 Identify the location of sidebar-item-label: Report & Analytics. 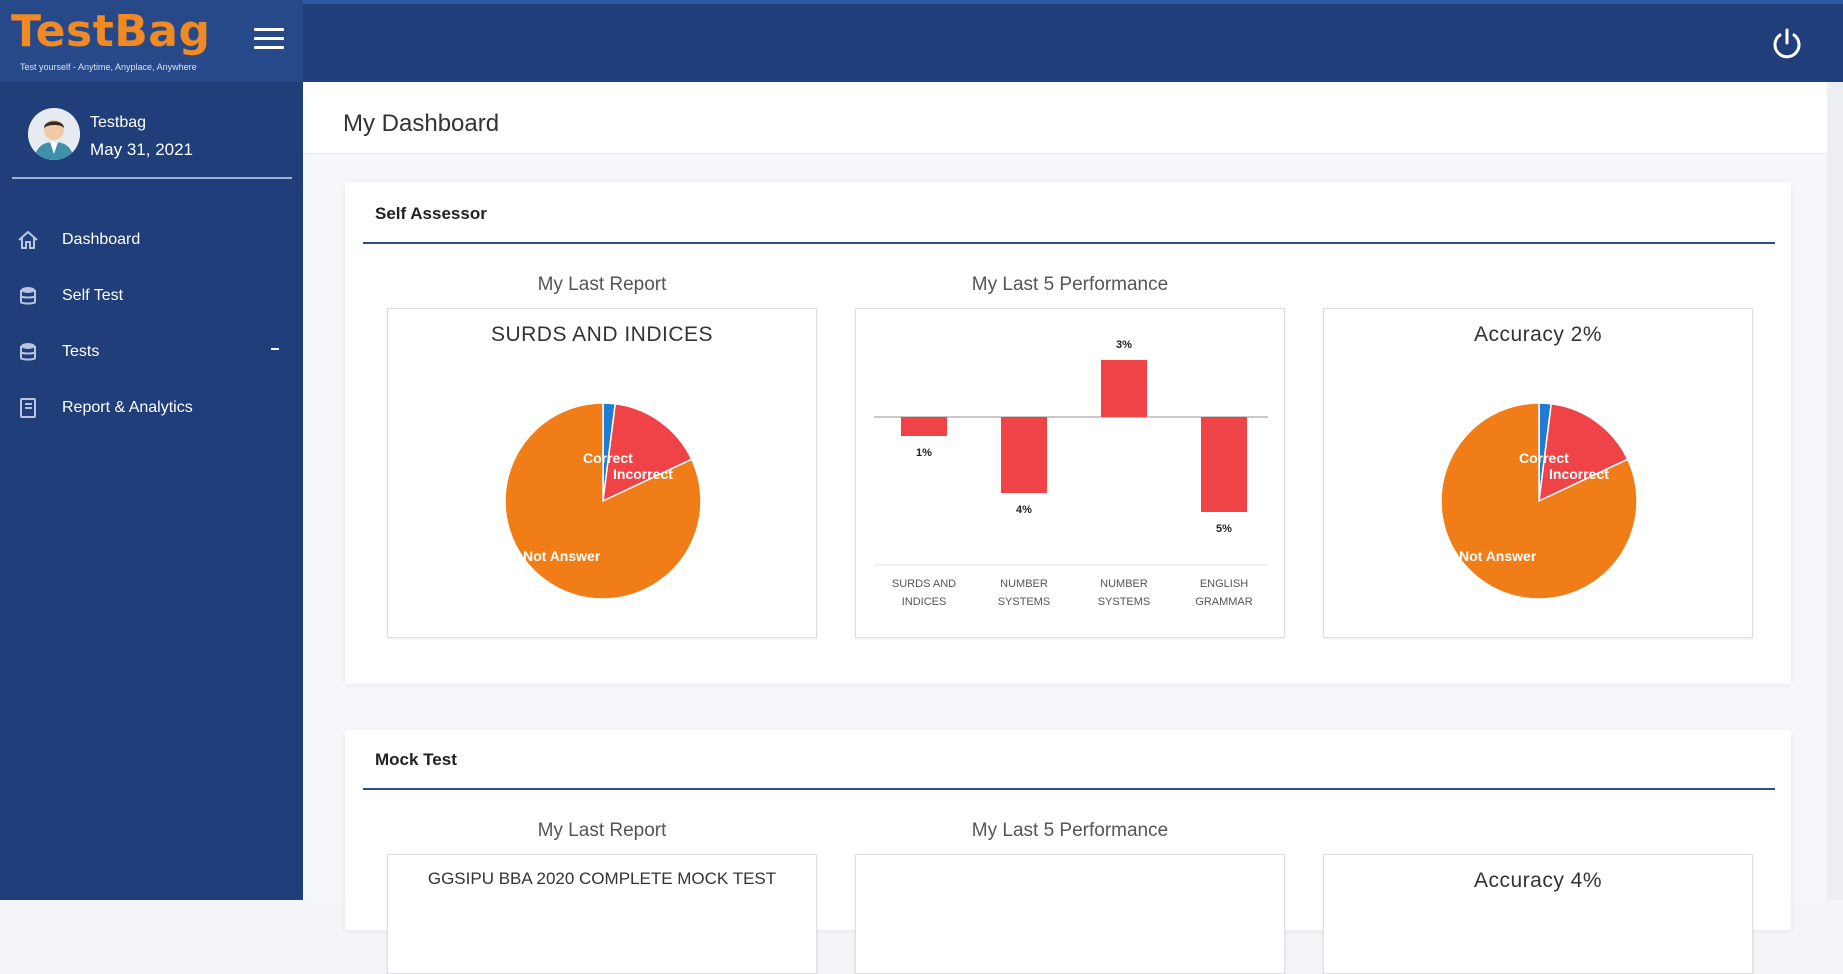
(127, 407).